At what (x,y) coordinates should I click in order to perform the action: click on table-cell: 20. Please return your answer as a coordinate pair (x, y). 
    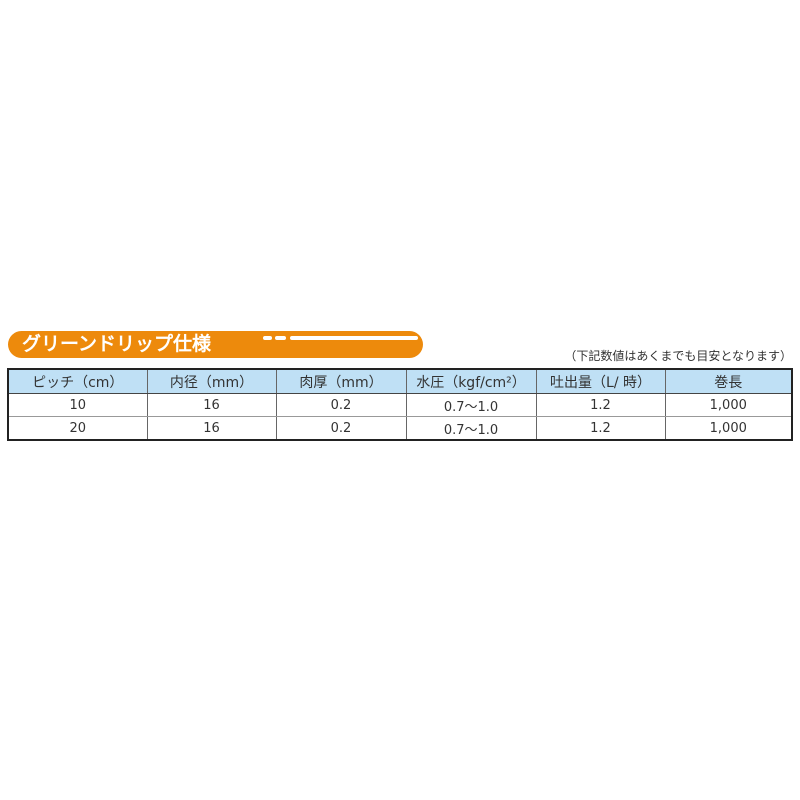
    Looking at the image, I should click on (78, 428).